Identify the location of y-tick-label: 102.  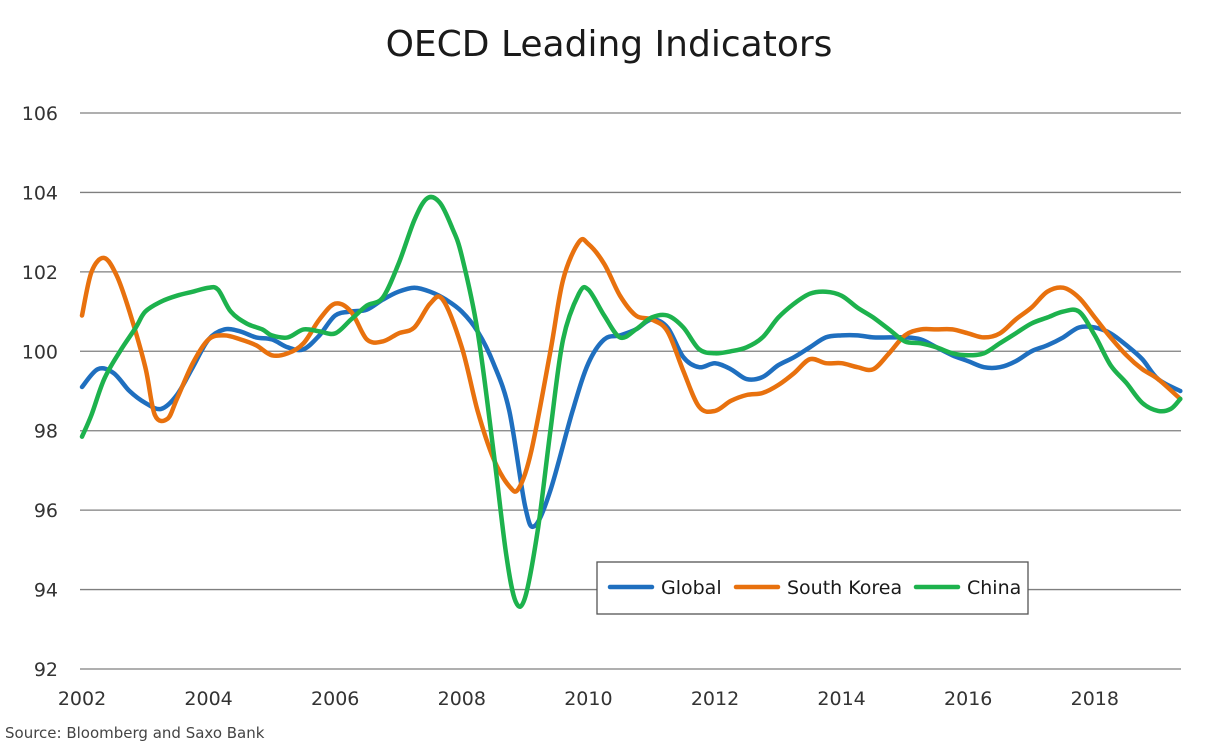
(40, 273).